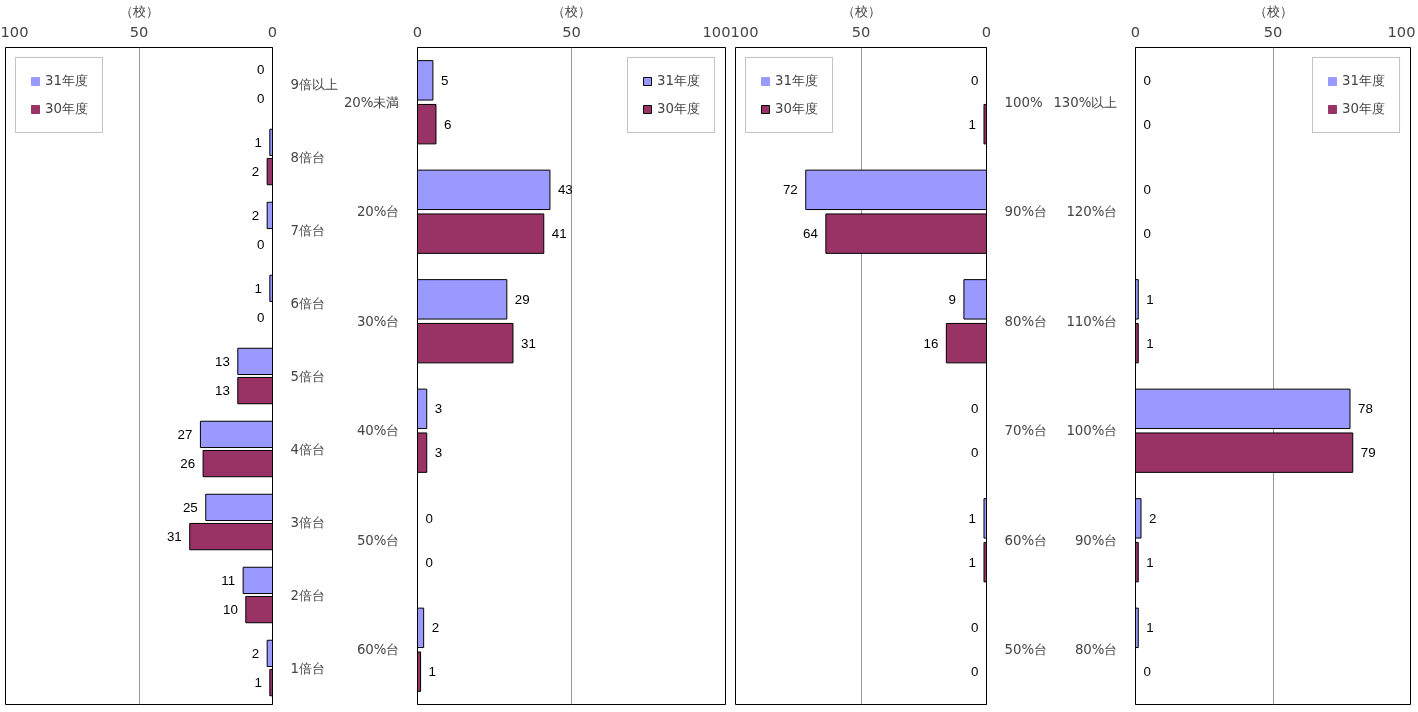 Image resolution: width=1418 pixels, height=712 pixels. What do you see at coordinates (230, 610) in the screenshot?
I see `data-label: 10` at bounding box center [230, 610].